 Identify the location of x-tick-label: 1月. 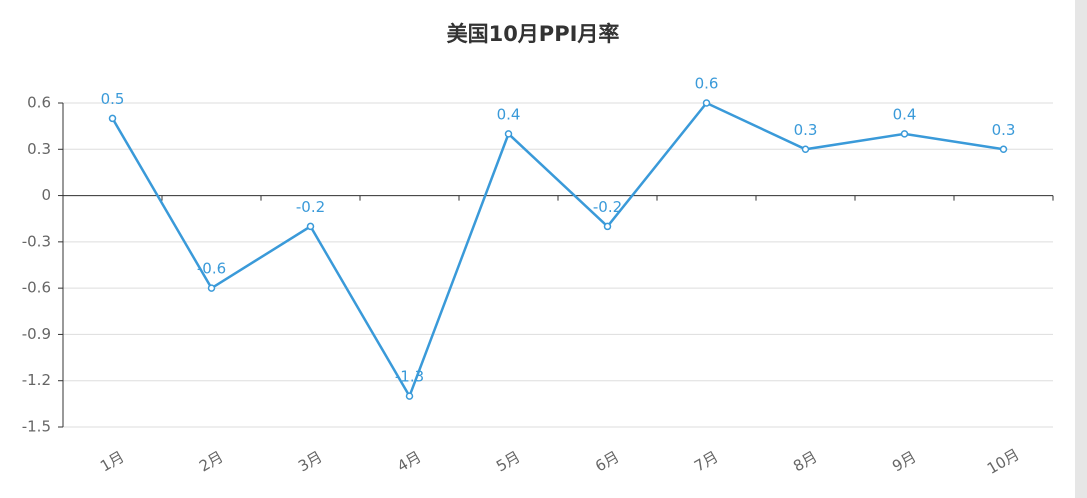
(112, 462).